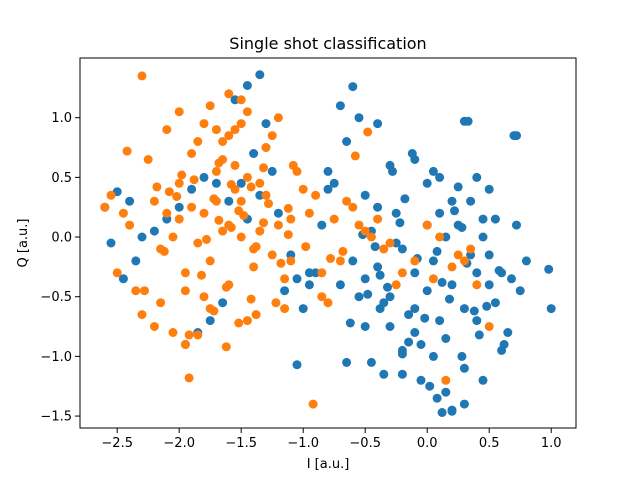 This screenshot has width=640, height=480. What do you see at coordinates (489, 443) in the screenshot?
I see `x-tick-label: 0.5` at bounding box center [489, 443].